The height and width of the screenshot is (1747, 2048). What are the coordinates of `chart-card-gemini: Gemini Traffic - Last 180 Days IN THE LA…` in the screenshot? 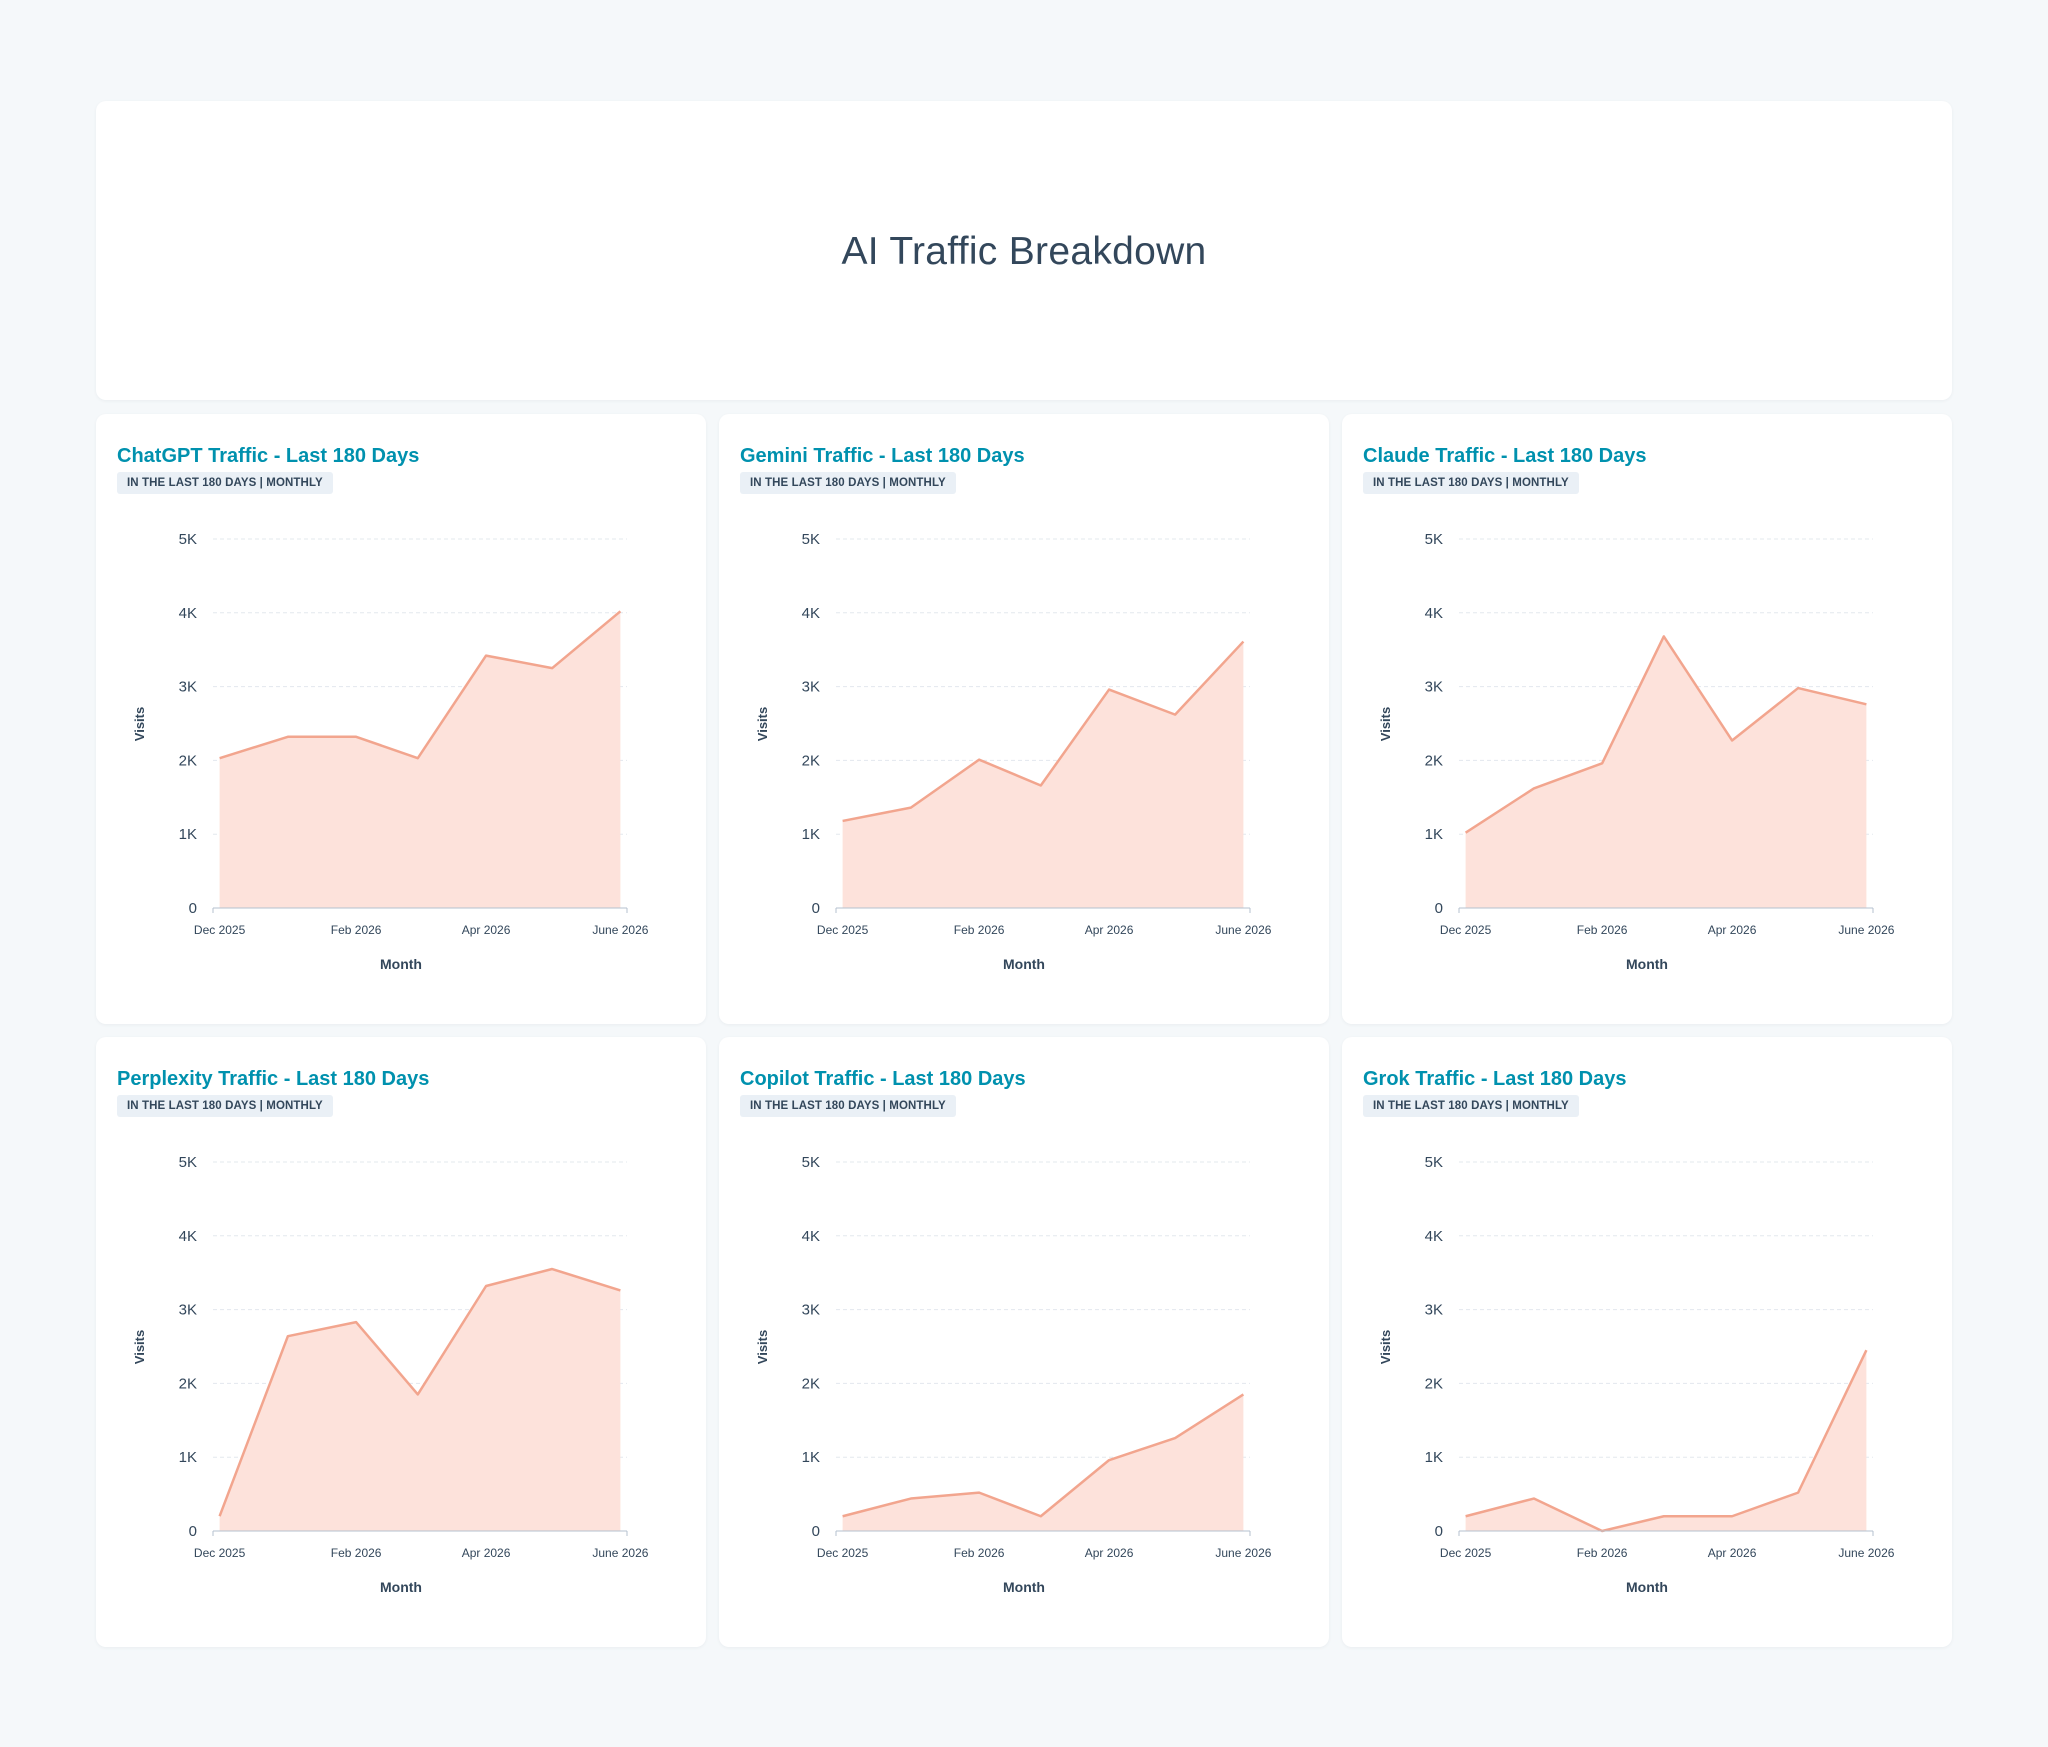 It's located at (1024, 719).